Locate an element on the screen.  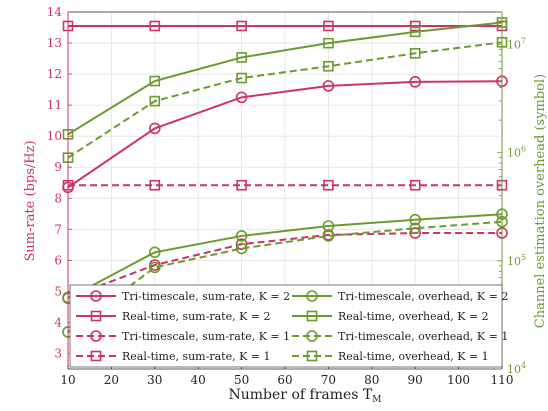
legend-entry: Real-time, overhead, K = 2 is located at coordinates (390, 316).